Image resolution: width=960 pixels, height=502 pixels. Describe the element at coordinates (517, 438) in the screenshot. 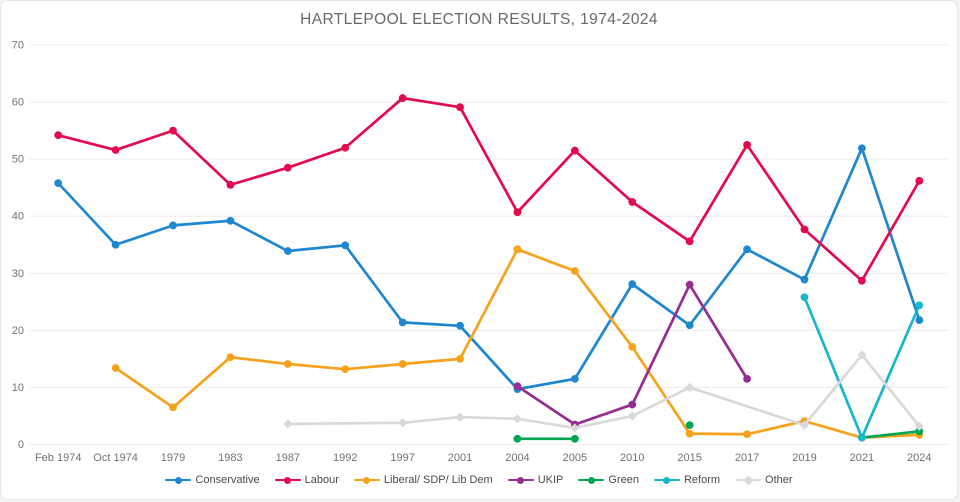

I see `point-green-2004` at that location.